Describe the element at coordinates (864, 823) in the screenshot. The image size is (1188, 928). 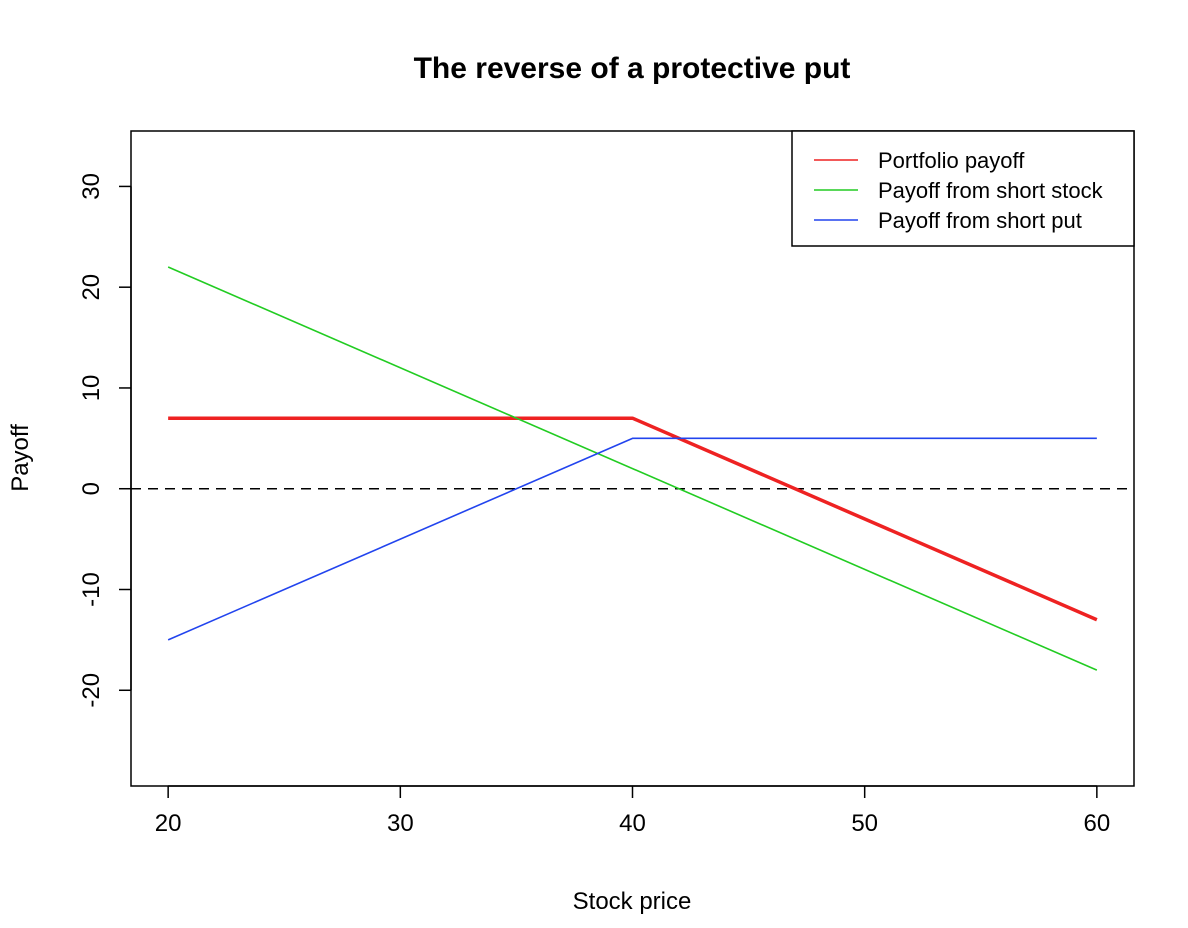
I see `x-tick-label: 50` at that location.